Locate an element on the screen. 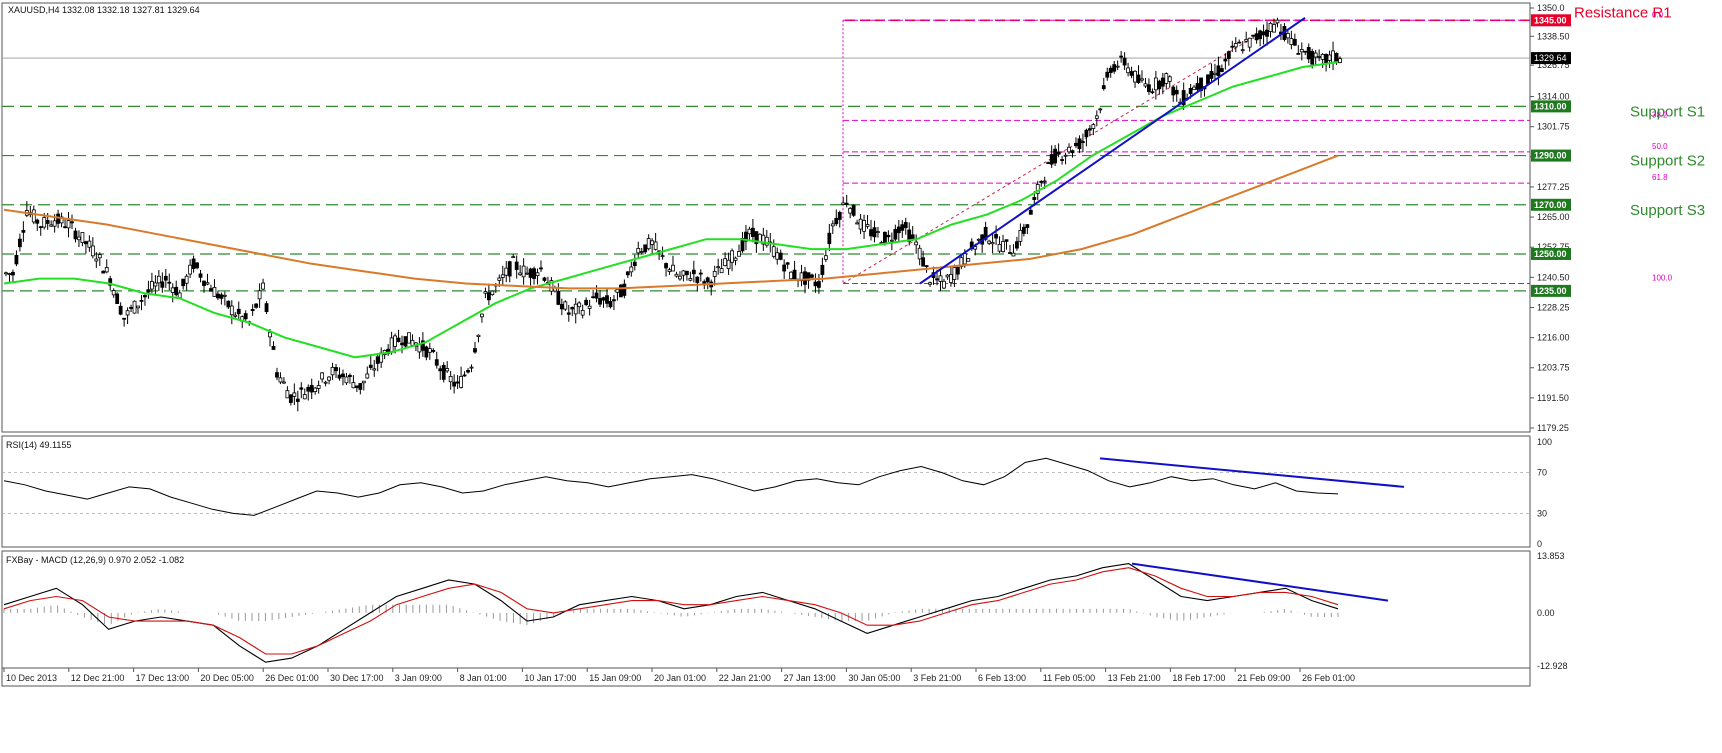  time-tick-label: 10 Dec 2013 is located at coordinates (31, 678).